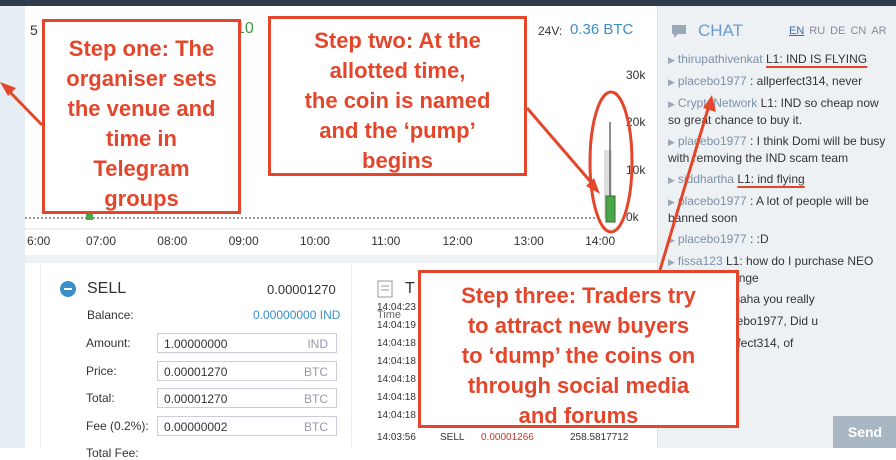 The height and width of the screenshot is (460, 896). I want to click on chat-message: ▶ placebo1977 : :D, so click(779, 239).